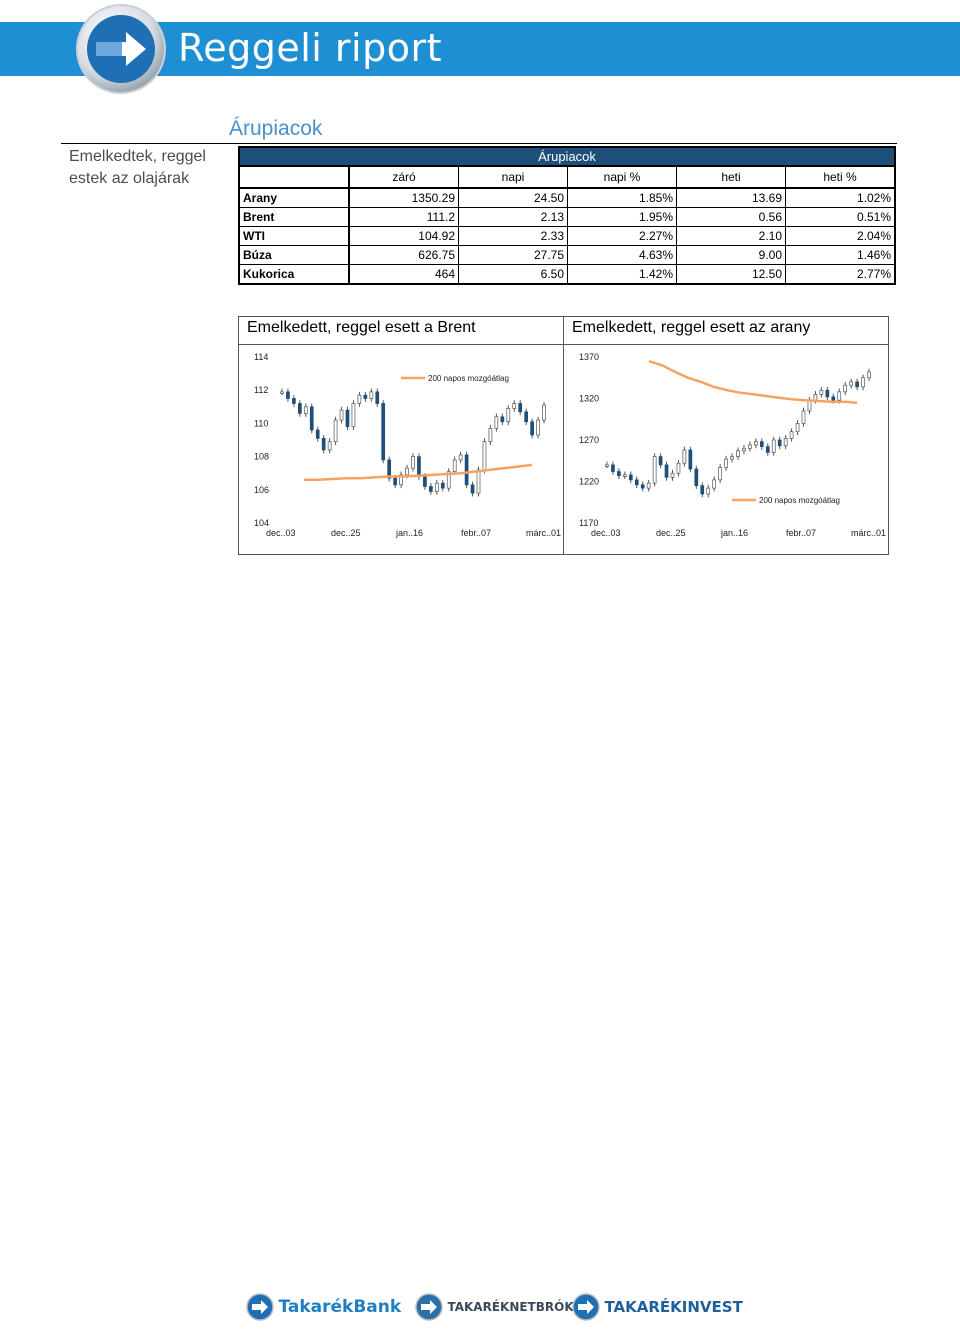 The height and width of the screenshot is (1329, 960). Describe the element at coordinates (294, 197) in the screenshot. I see `row-label: Arany` at that location.